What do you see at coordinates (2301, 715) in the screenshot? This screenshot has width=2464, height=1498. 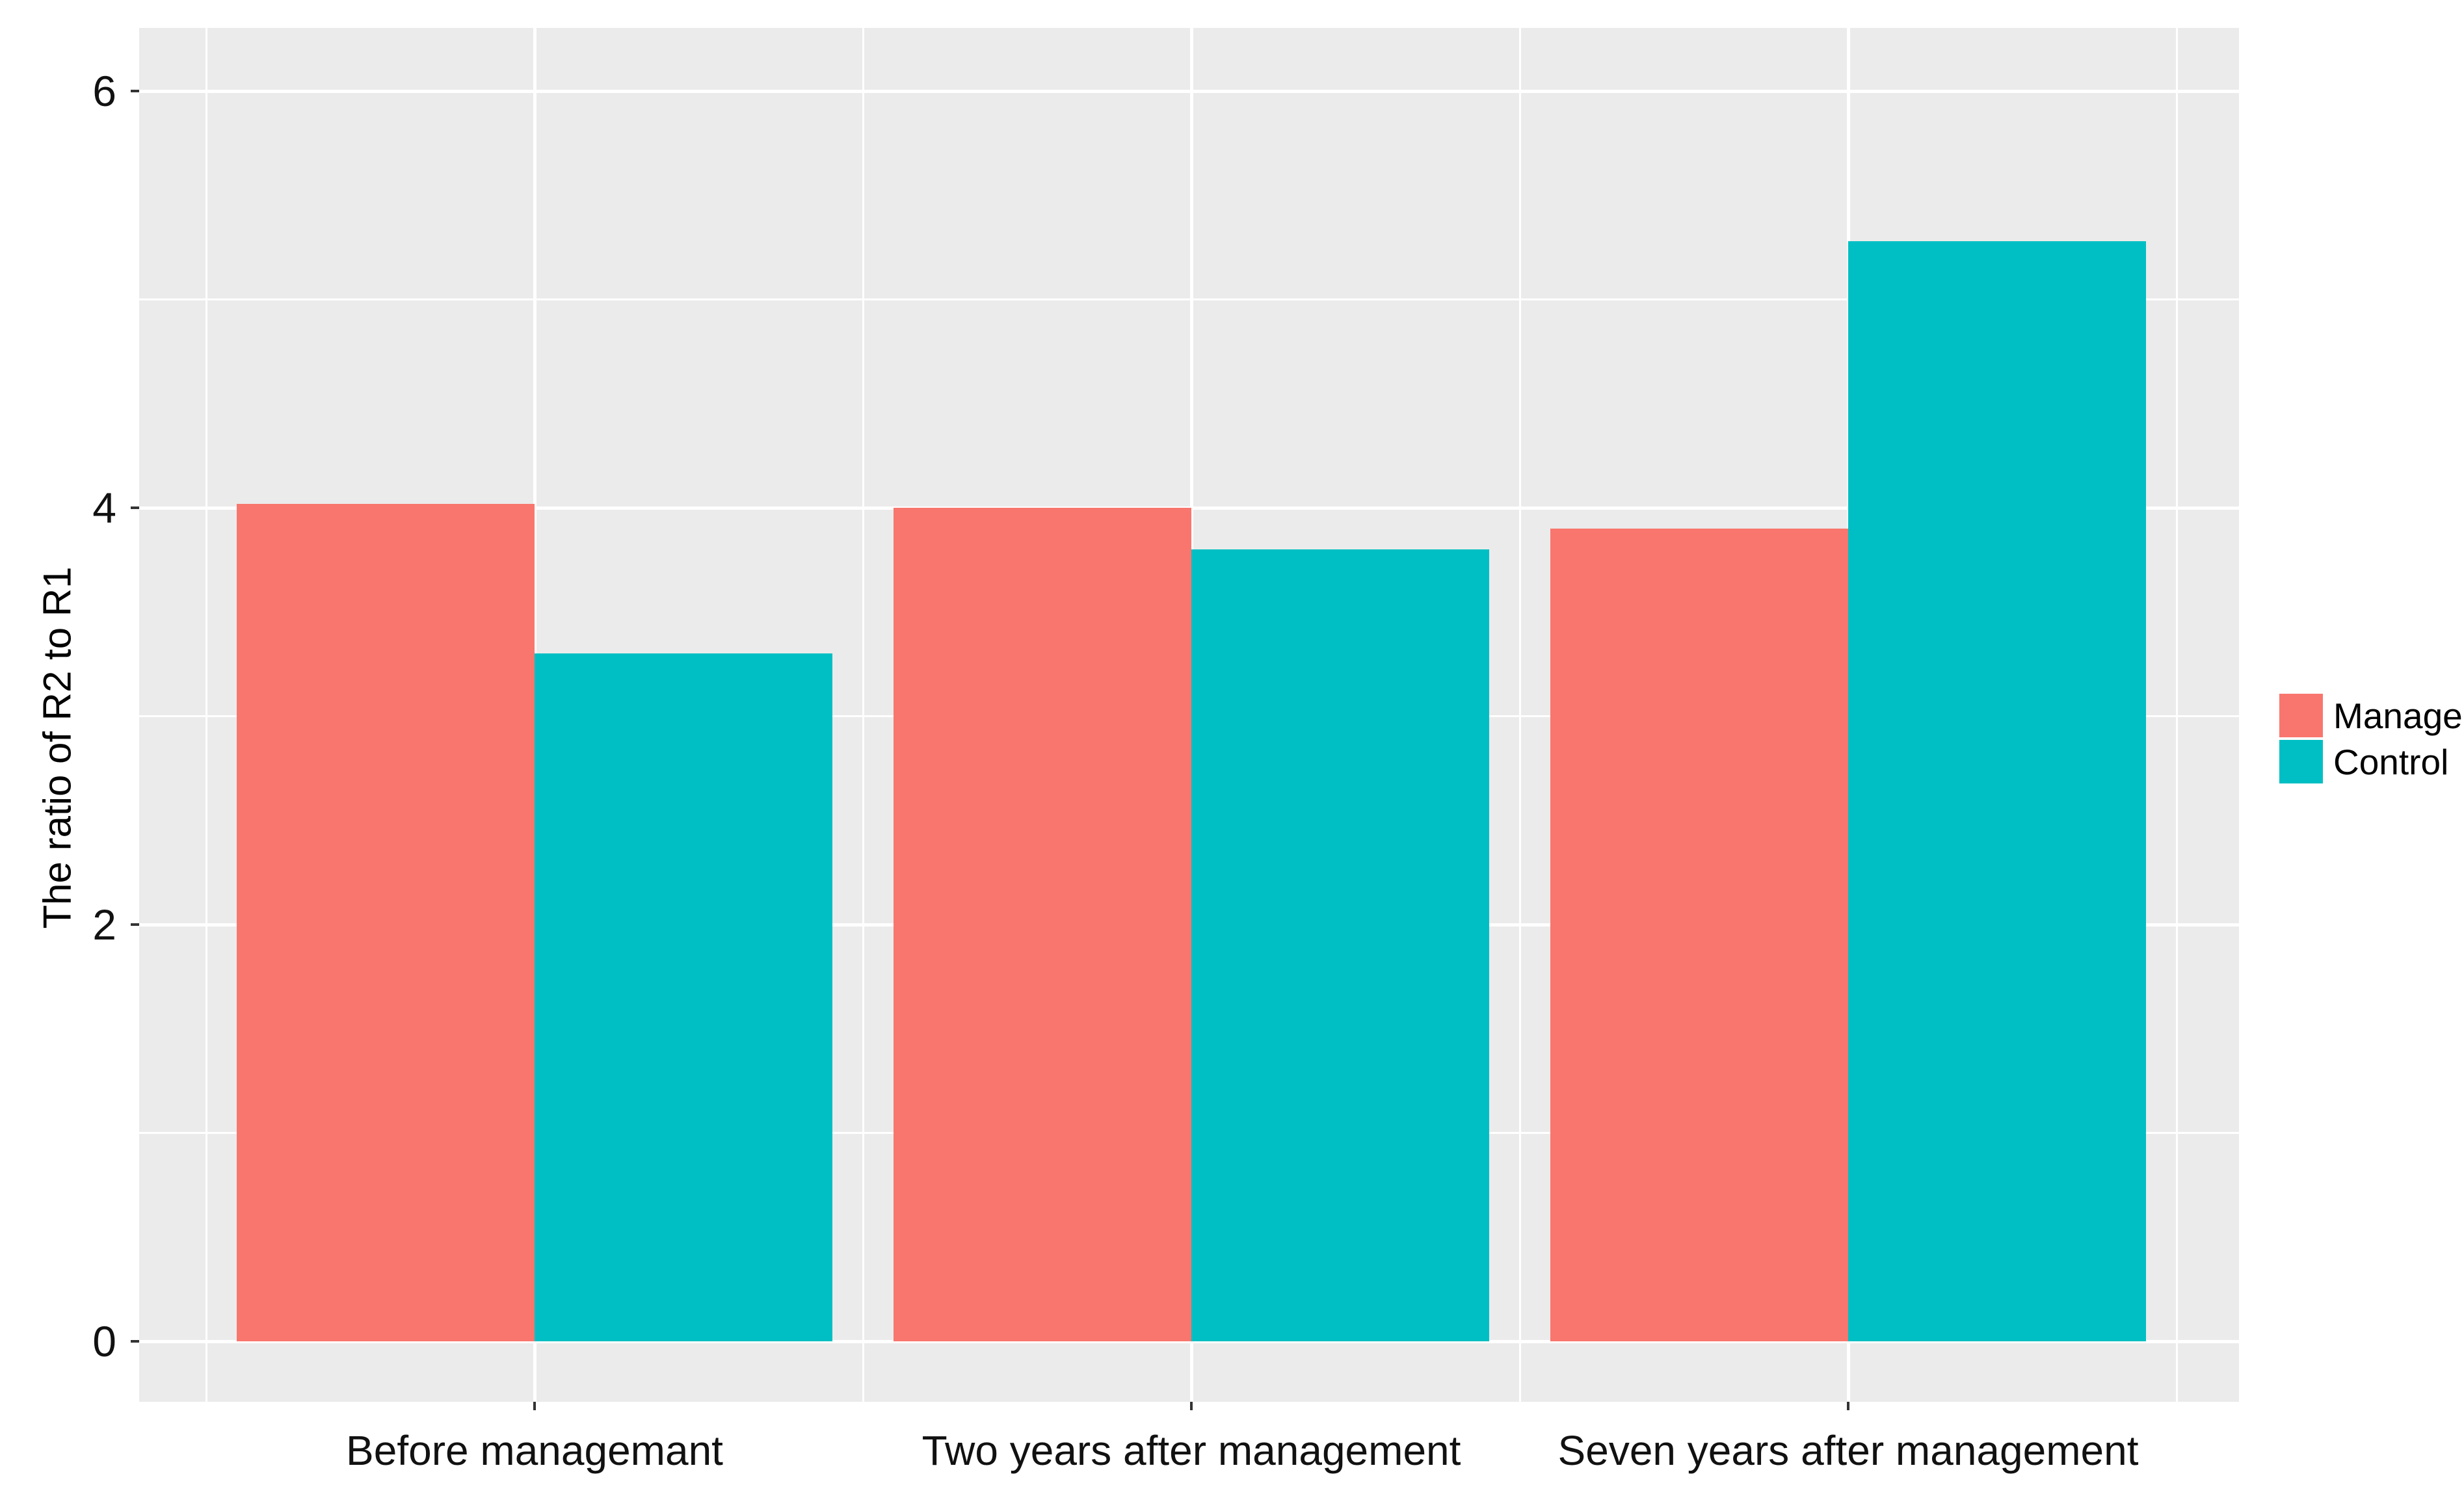 I see `legend-swatch-manage` at bounding box center [2301, 715].